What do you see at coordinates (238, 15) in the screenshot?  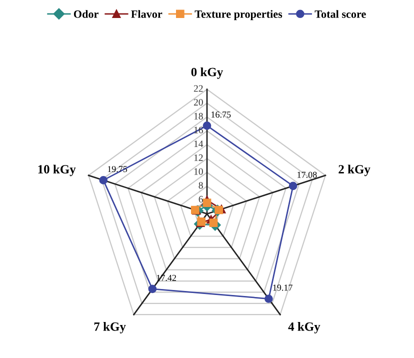 I see `legend-label: Texture properties` at bounding box center [238, 15].